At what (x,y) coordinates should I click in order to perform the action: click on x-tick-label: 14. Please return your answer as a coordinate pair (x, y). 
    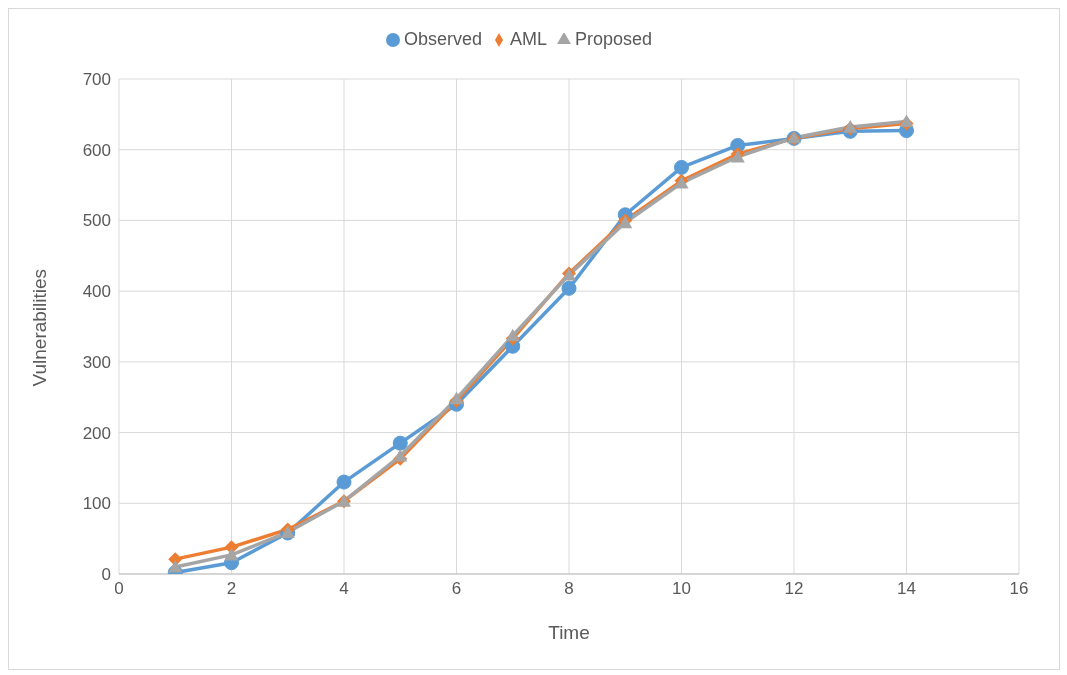
    Looking at the image, I should click on (906, 589).